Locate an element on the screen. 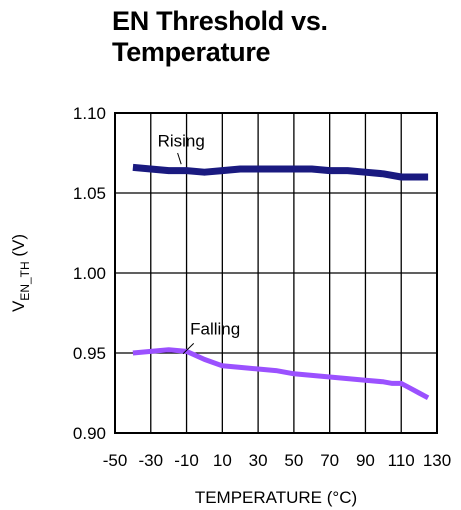 The width and height of the screenshot is (461, 510). y-axis-label-subscript: EN_TH is located at coordinates (25, 280).